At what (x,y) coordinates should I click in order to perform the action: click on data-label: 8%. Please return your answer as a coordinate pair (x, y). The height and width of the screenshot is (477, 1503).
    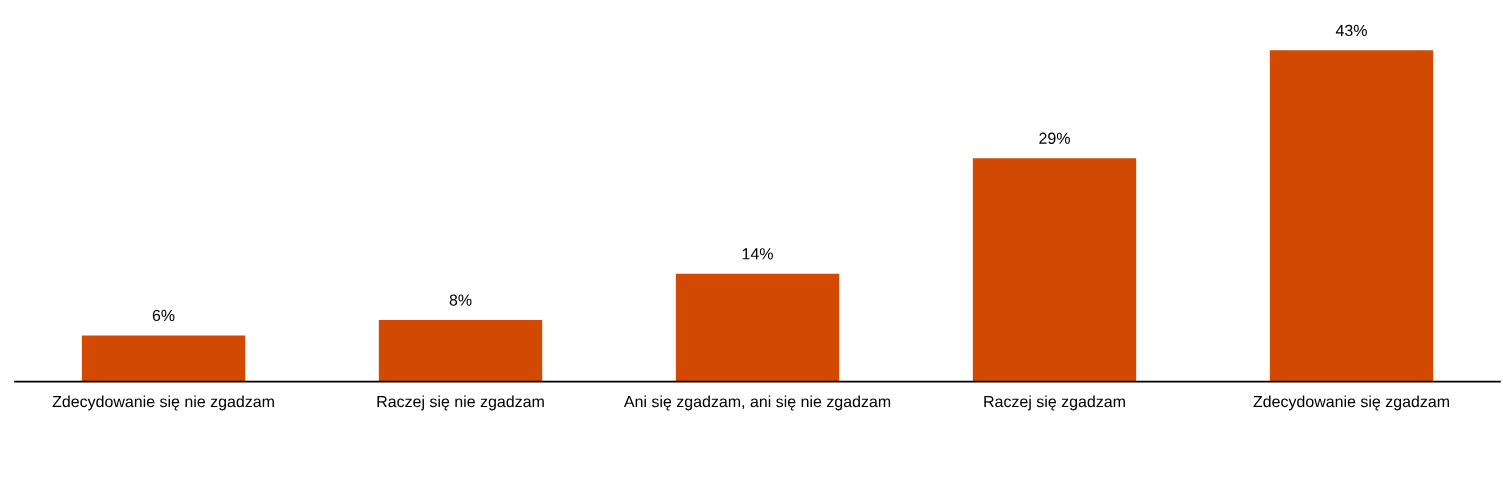
    Looking at the image, I should click on (460, 300).